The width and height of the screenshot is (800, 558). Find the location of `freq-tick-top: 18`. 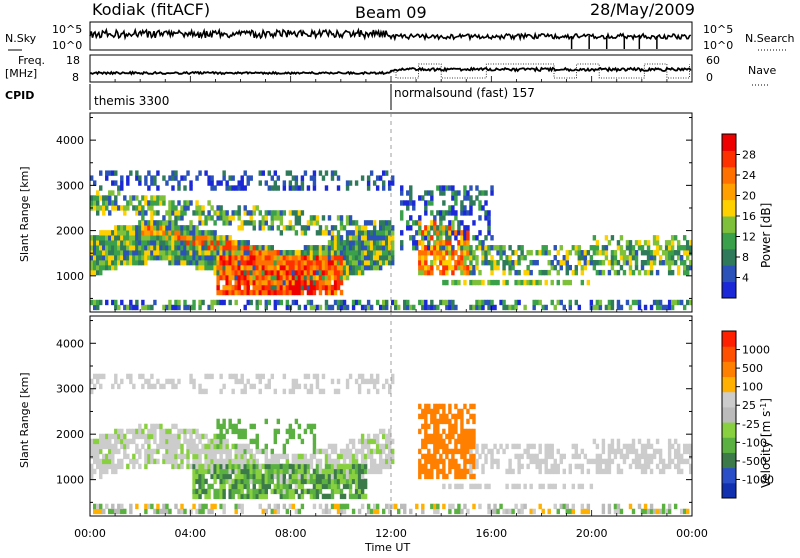

freq-tick-top: 18 is located at coordinates (73, 60).